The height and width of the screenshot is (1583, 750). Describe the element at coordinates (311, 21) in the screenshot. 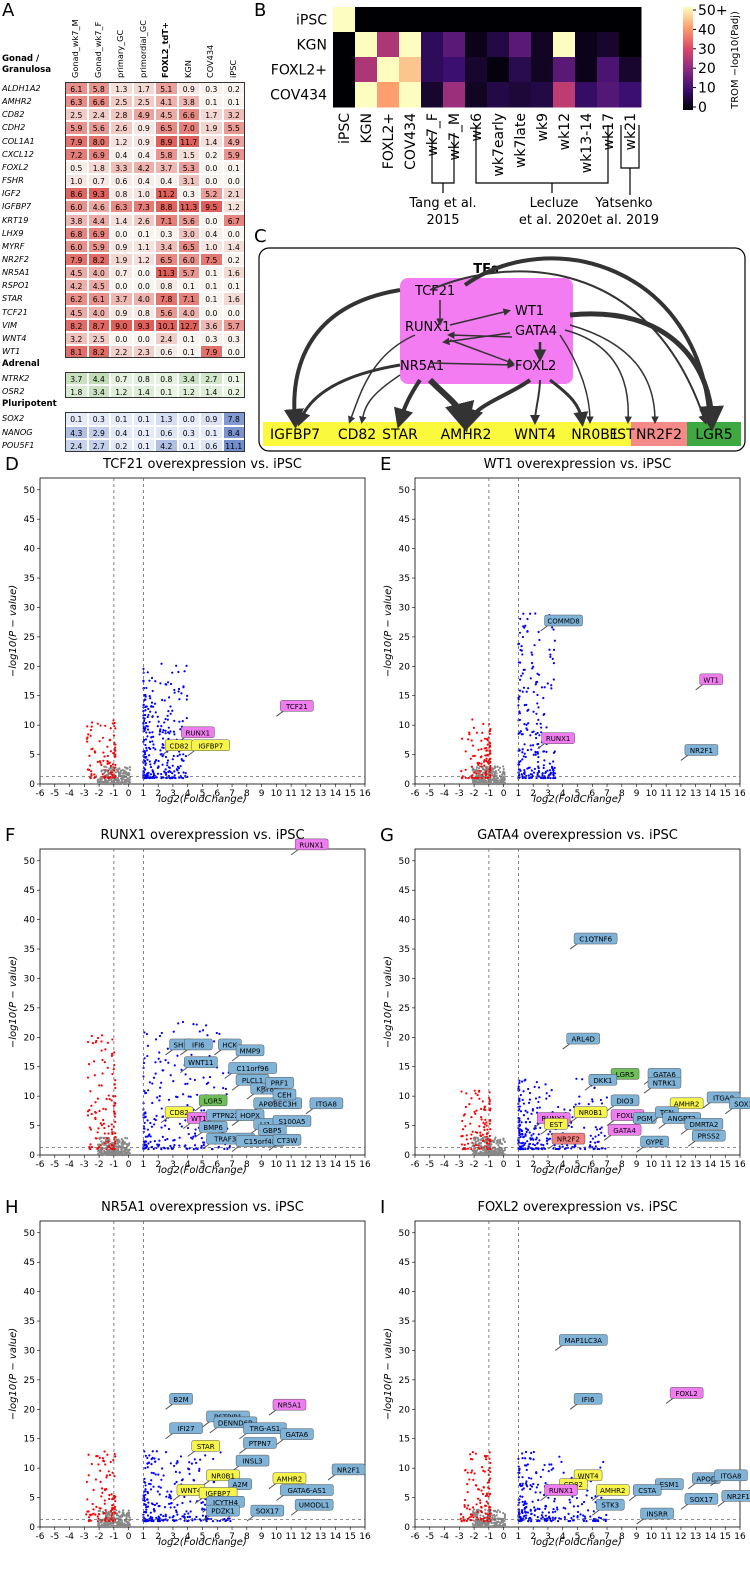

I see `row-label: iPSC` at that location.